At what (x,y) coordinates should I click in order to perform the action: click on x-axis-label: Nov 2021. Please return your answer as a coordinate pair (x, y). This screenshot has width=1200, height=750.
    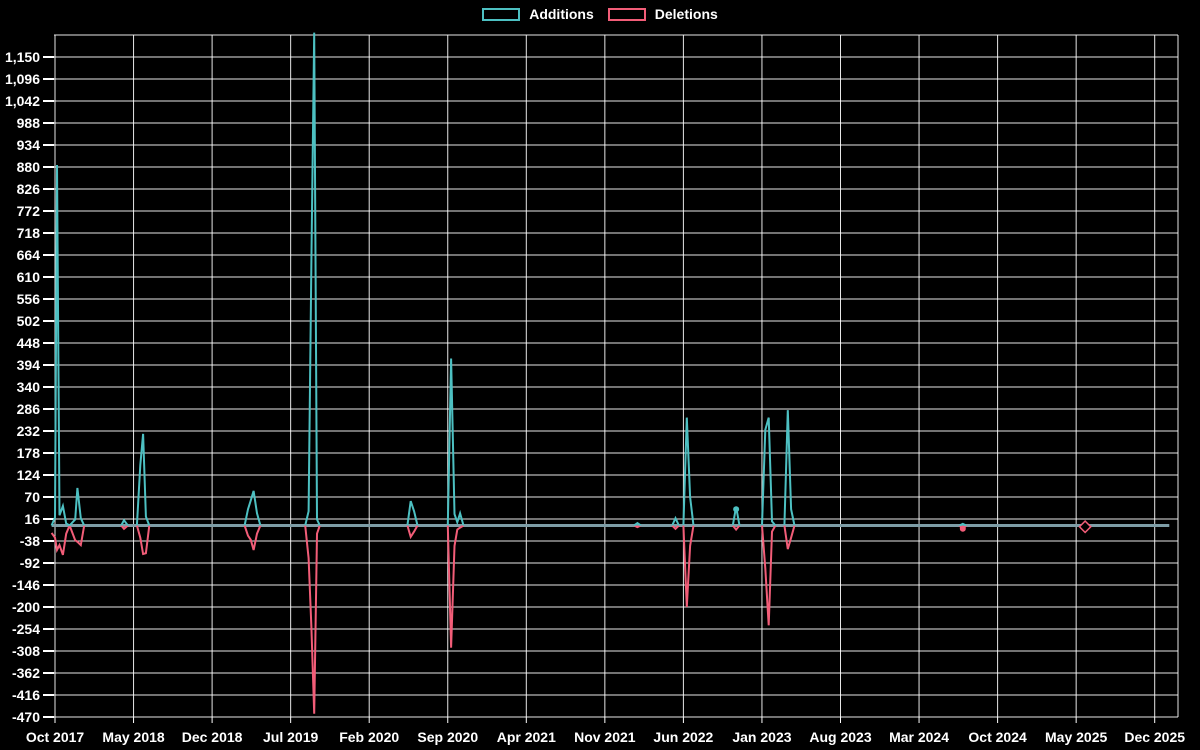
    Looking at the image, I should click on (605, 737).